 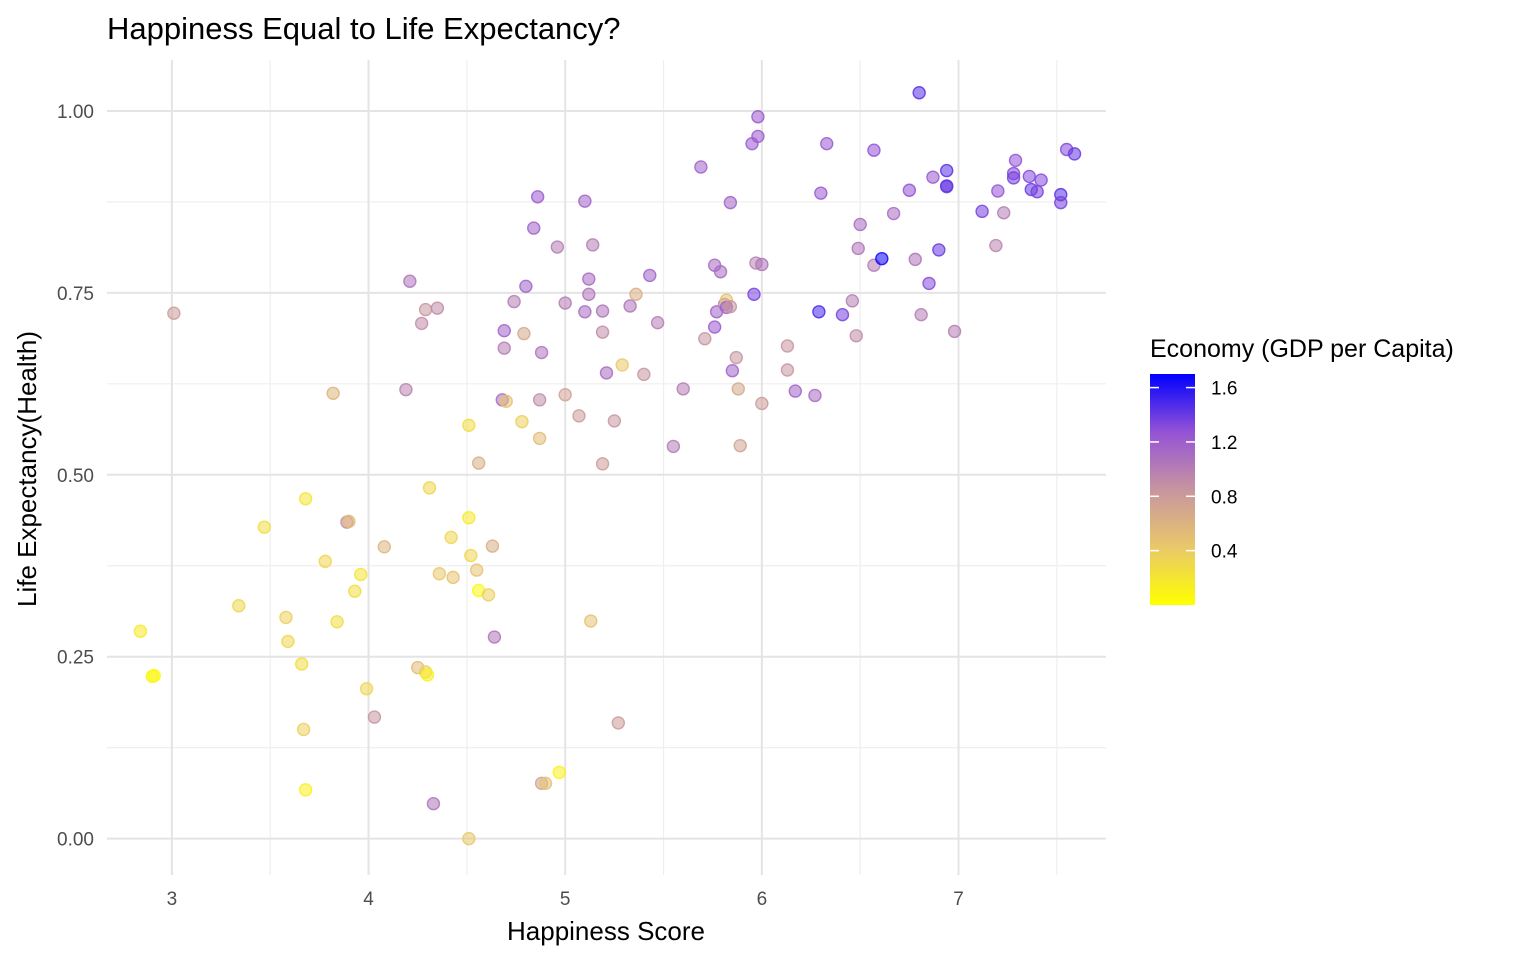 What do you see at coordinates (958, 899) in the screenshot?
I see `x-tick-label: 7` at bounding box center [958, 899].